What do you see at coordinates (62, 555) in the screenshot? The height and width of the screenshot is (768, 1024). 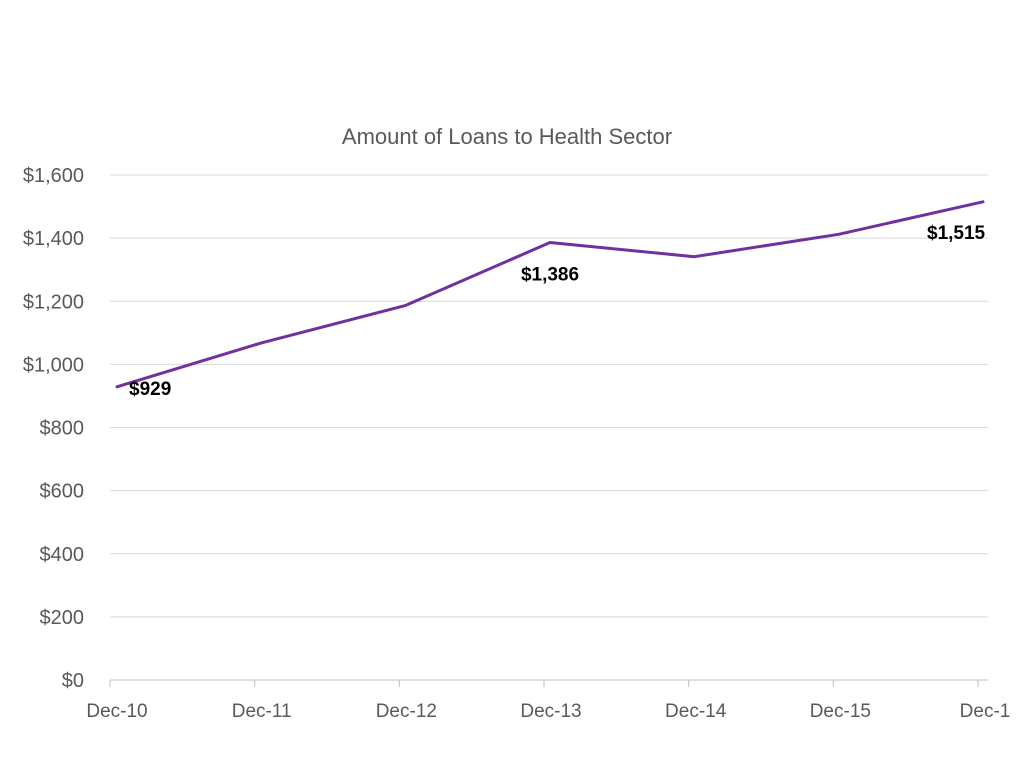 I see `y-tick-label: $400` at bounding box center [62, 555].